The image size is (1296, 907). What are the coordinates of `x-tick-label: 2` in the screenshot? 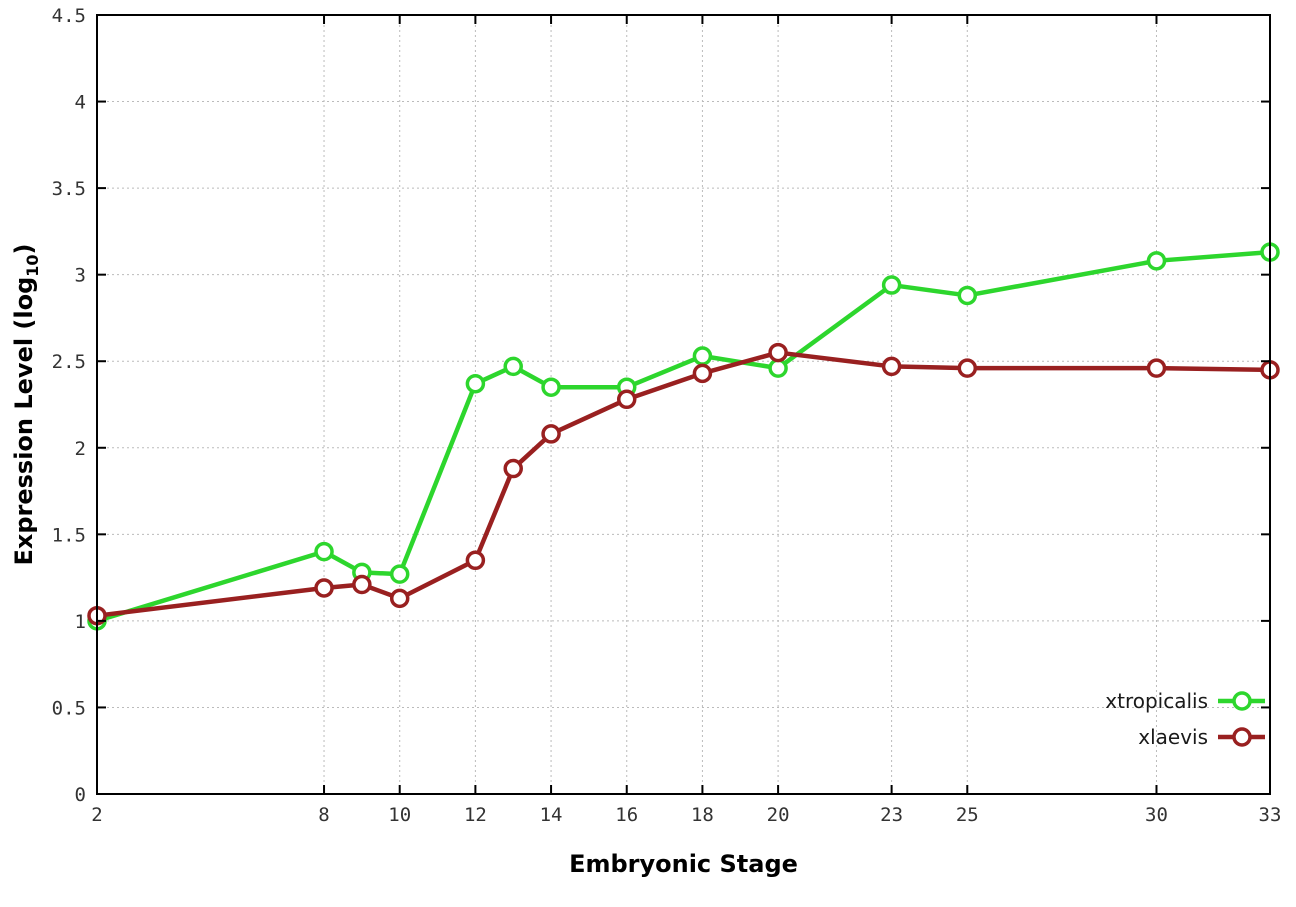 It's located at (96, 815).